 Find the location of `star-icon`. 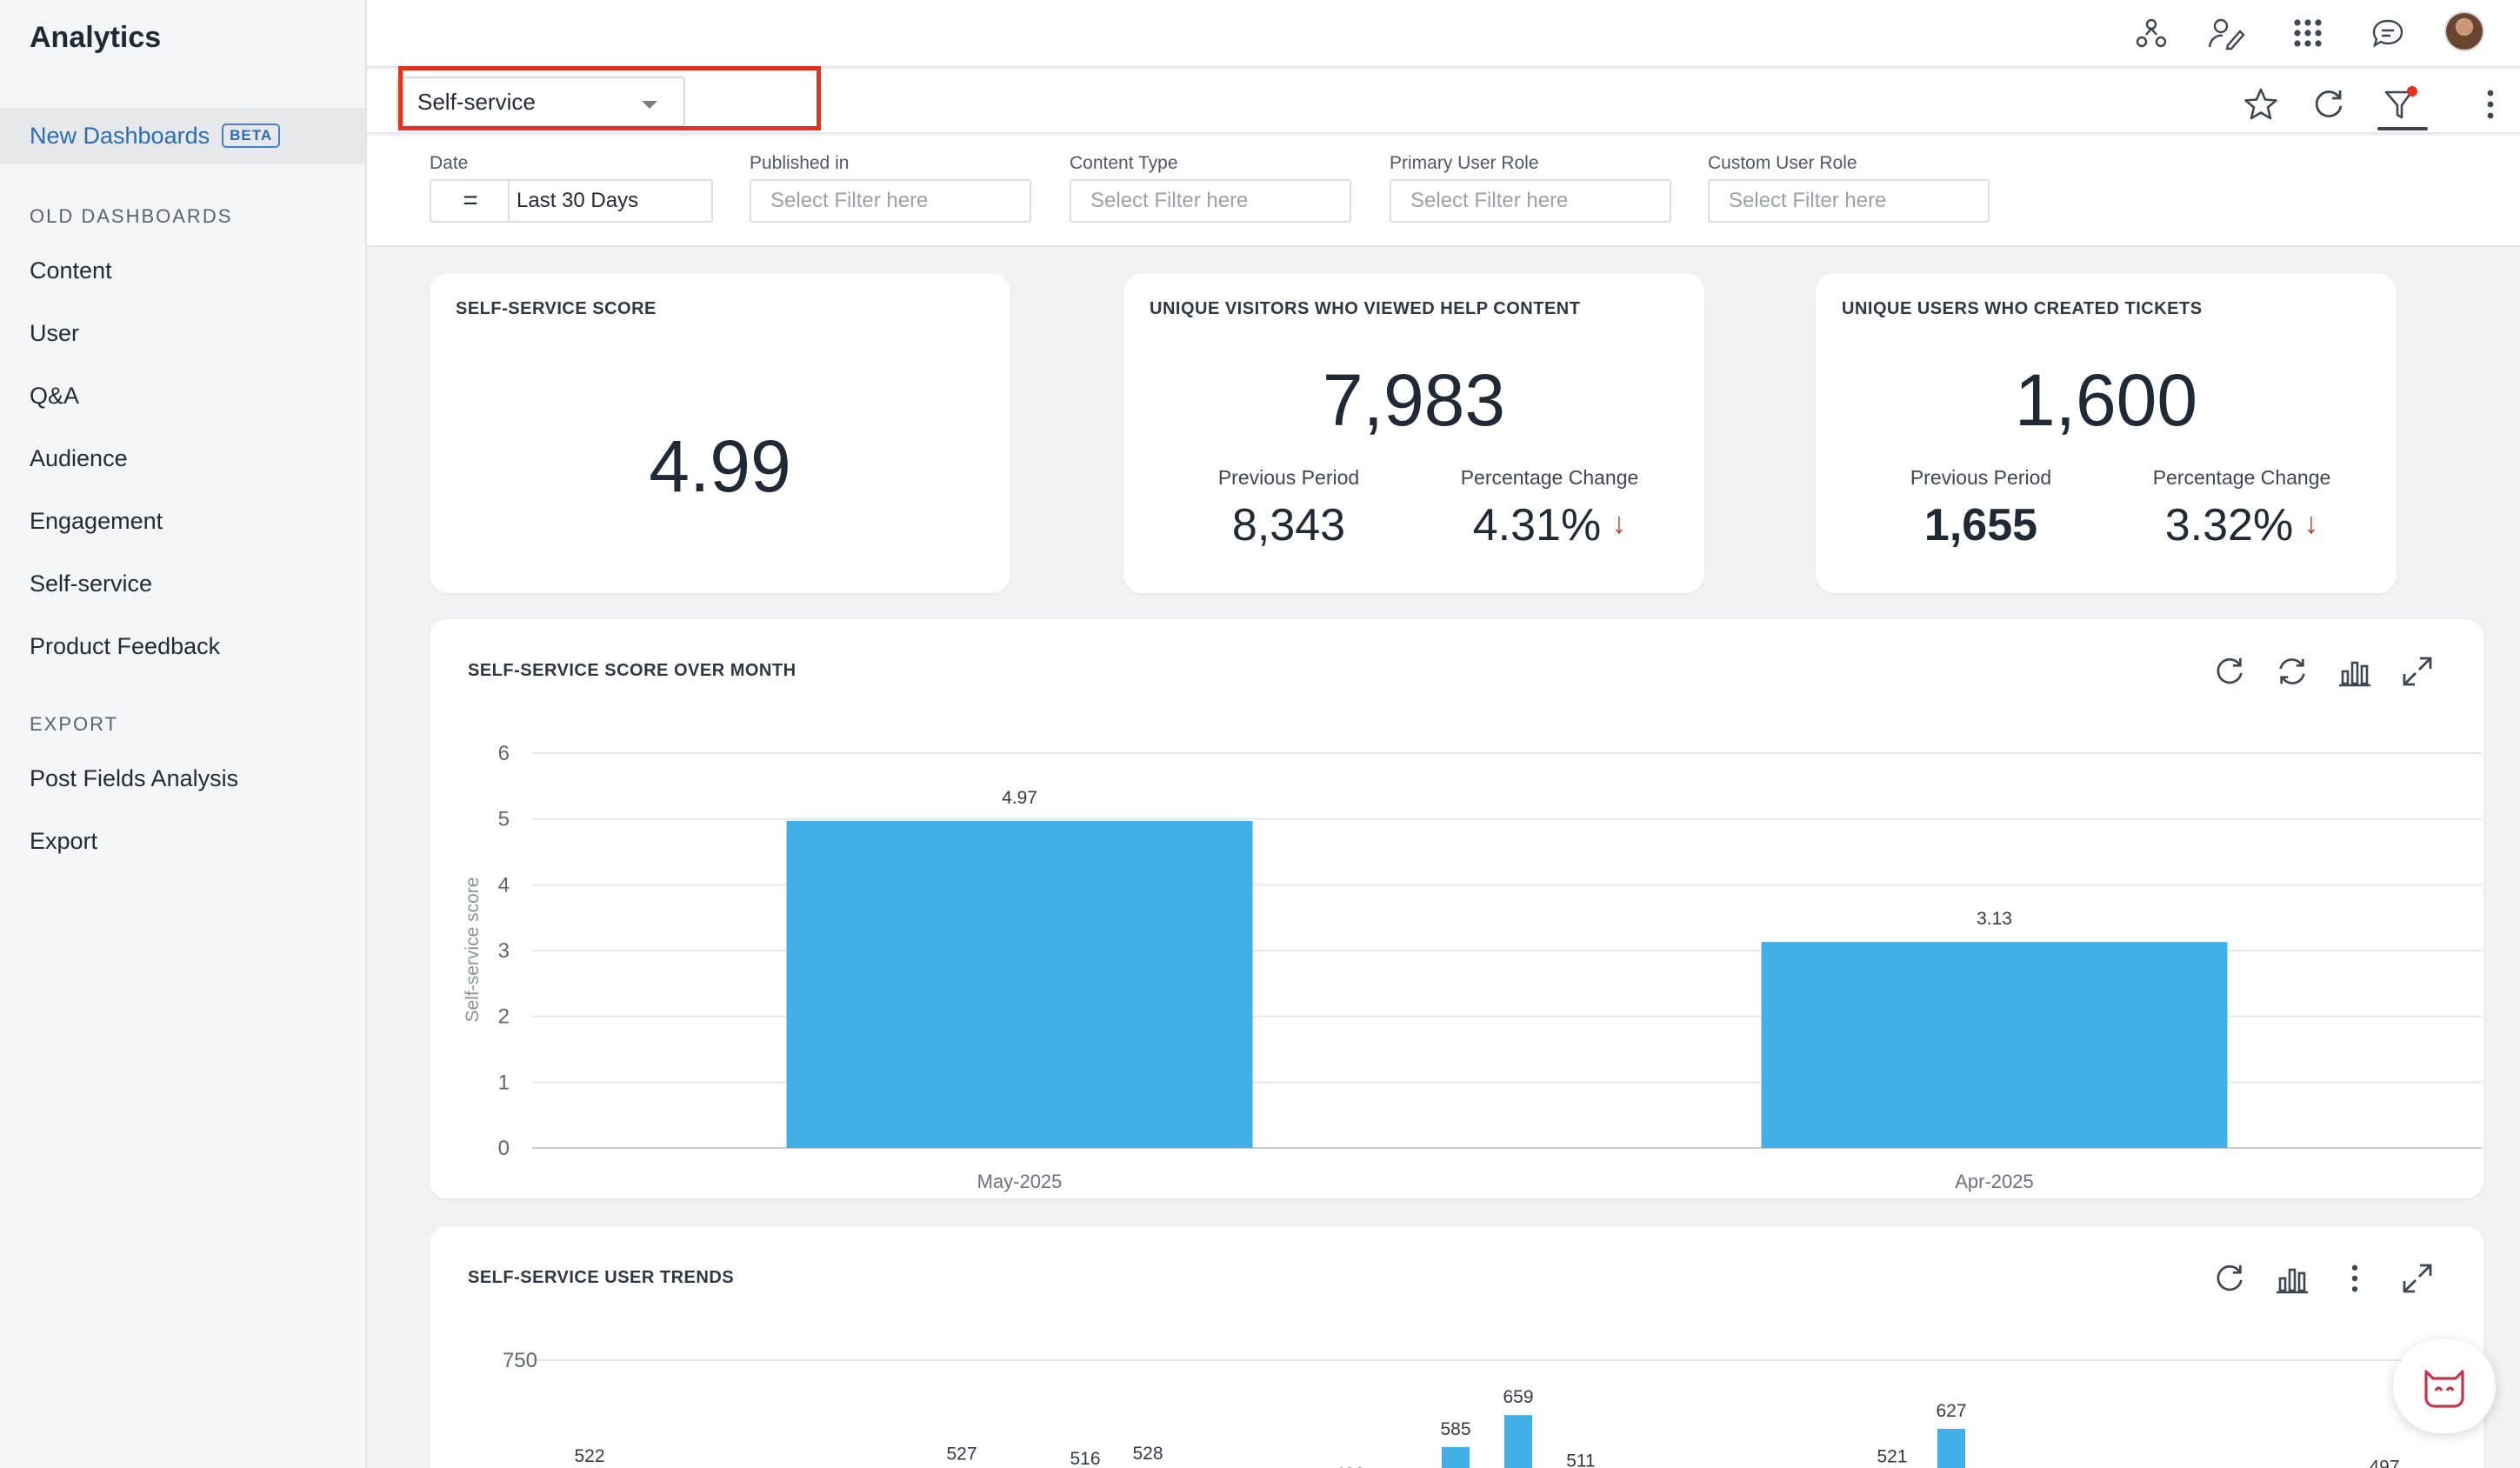

star-icon is located at coordinates (2260, 105).